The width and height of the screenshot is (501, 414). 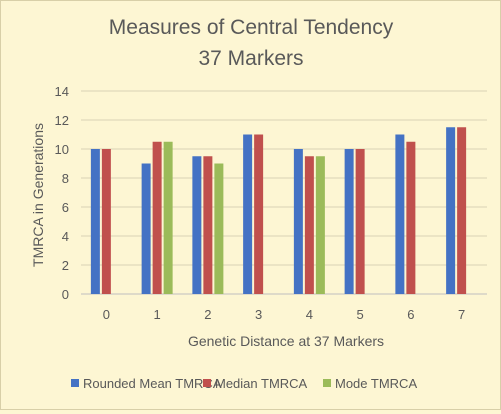 I want to click on y-tick-label: 14, so click(x=62, y=91).